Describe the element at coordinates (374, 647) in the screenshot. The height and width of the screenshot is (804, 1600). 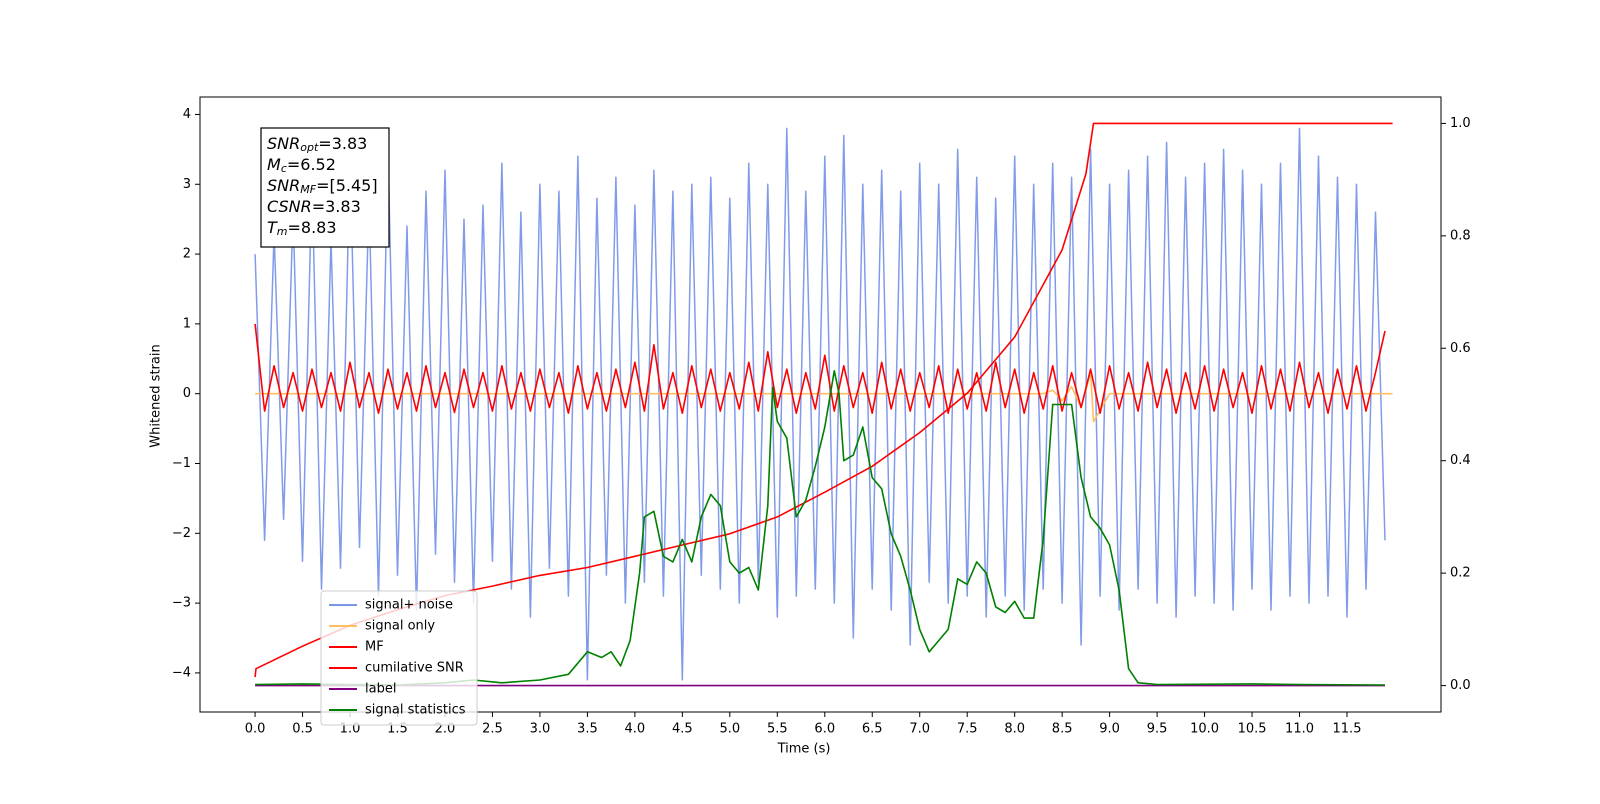
I see `legend-label: MF` at that location.